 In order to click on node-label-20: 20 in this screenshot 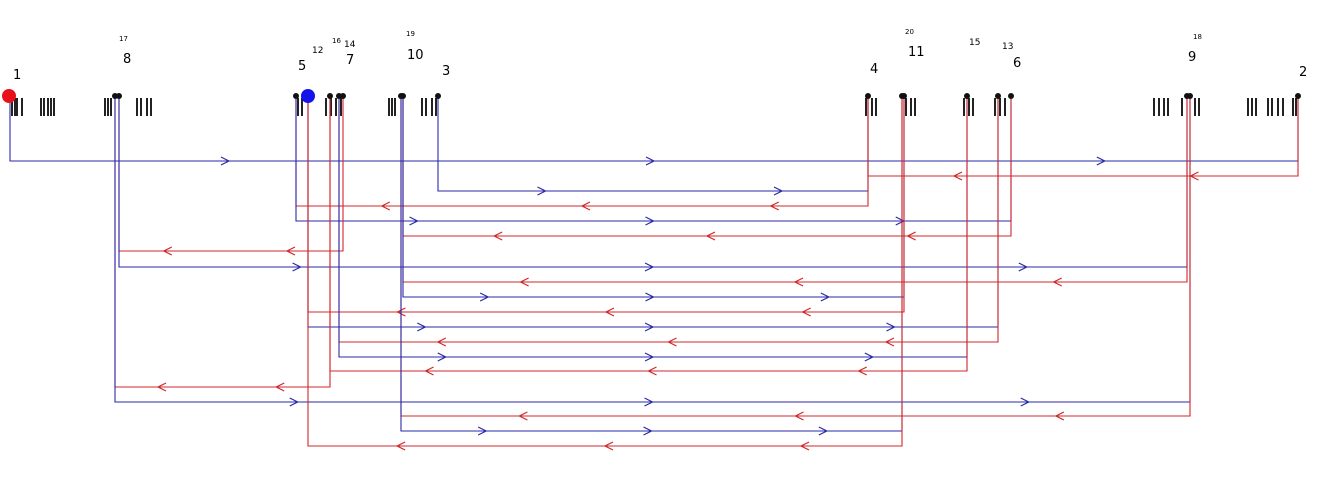, I will do `click(909, 32)`.